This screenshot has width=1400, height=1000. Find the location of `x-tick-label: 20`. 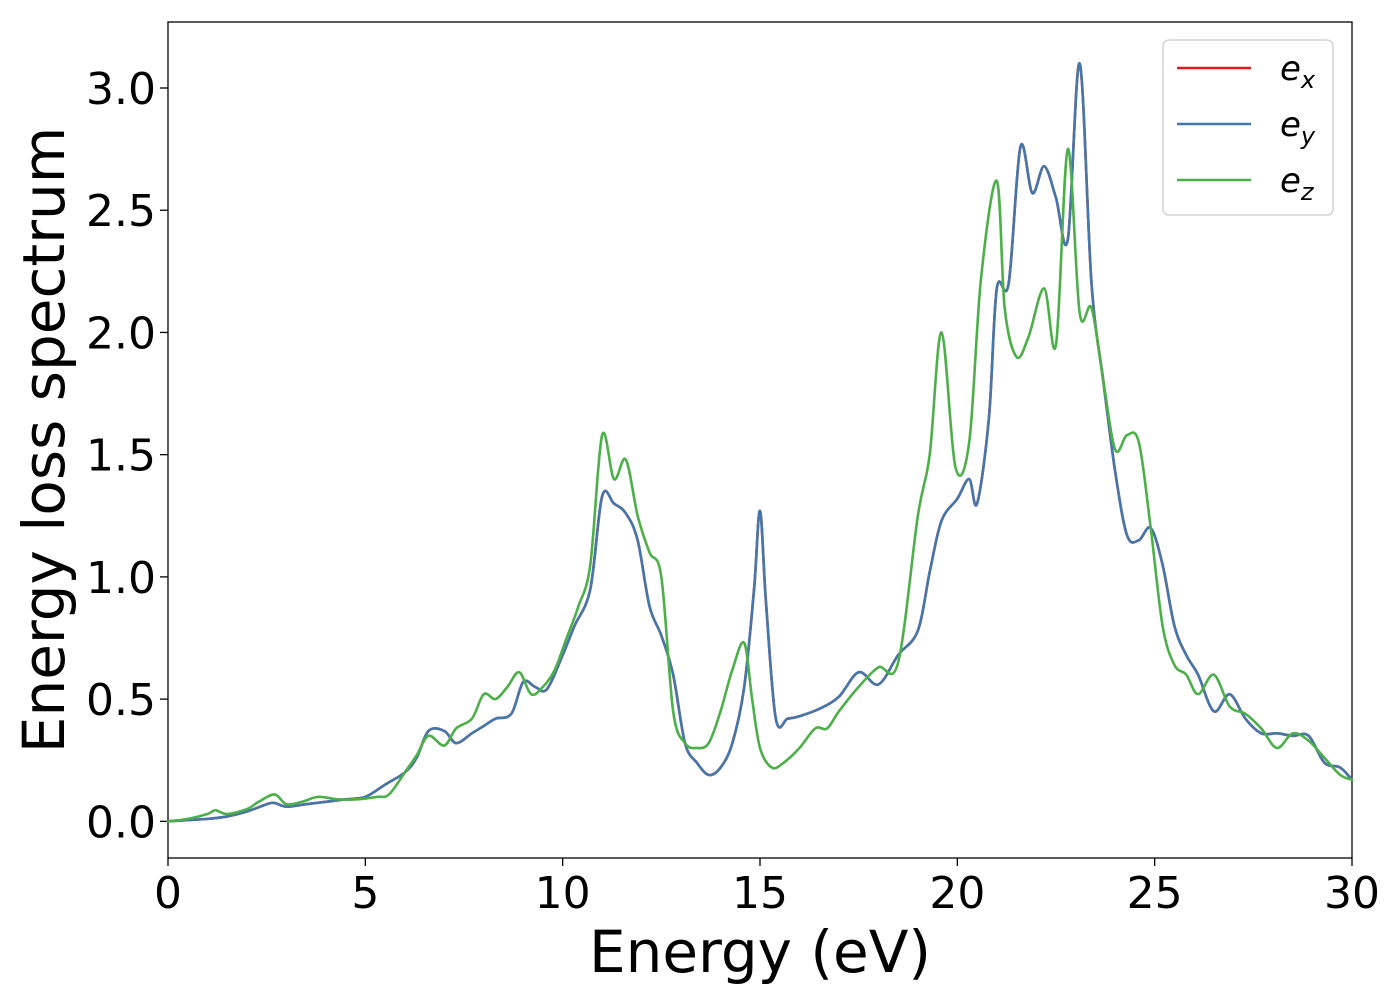

x-tick-label: 20 is located at coordinates (957, 893).